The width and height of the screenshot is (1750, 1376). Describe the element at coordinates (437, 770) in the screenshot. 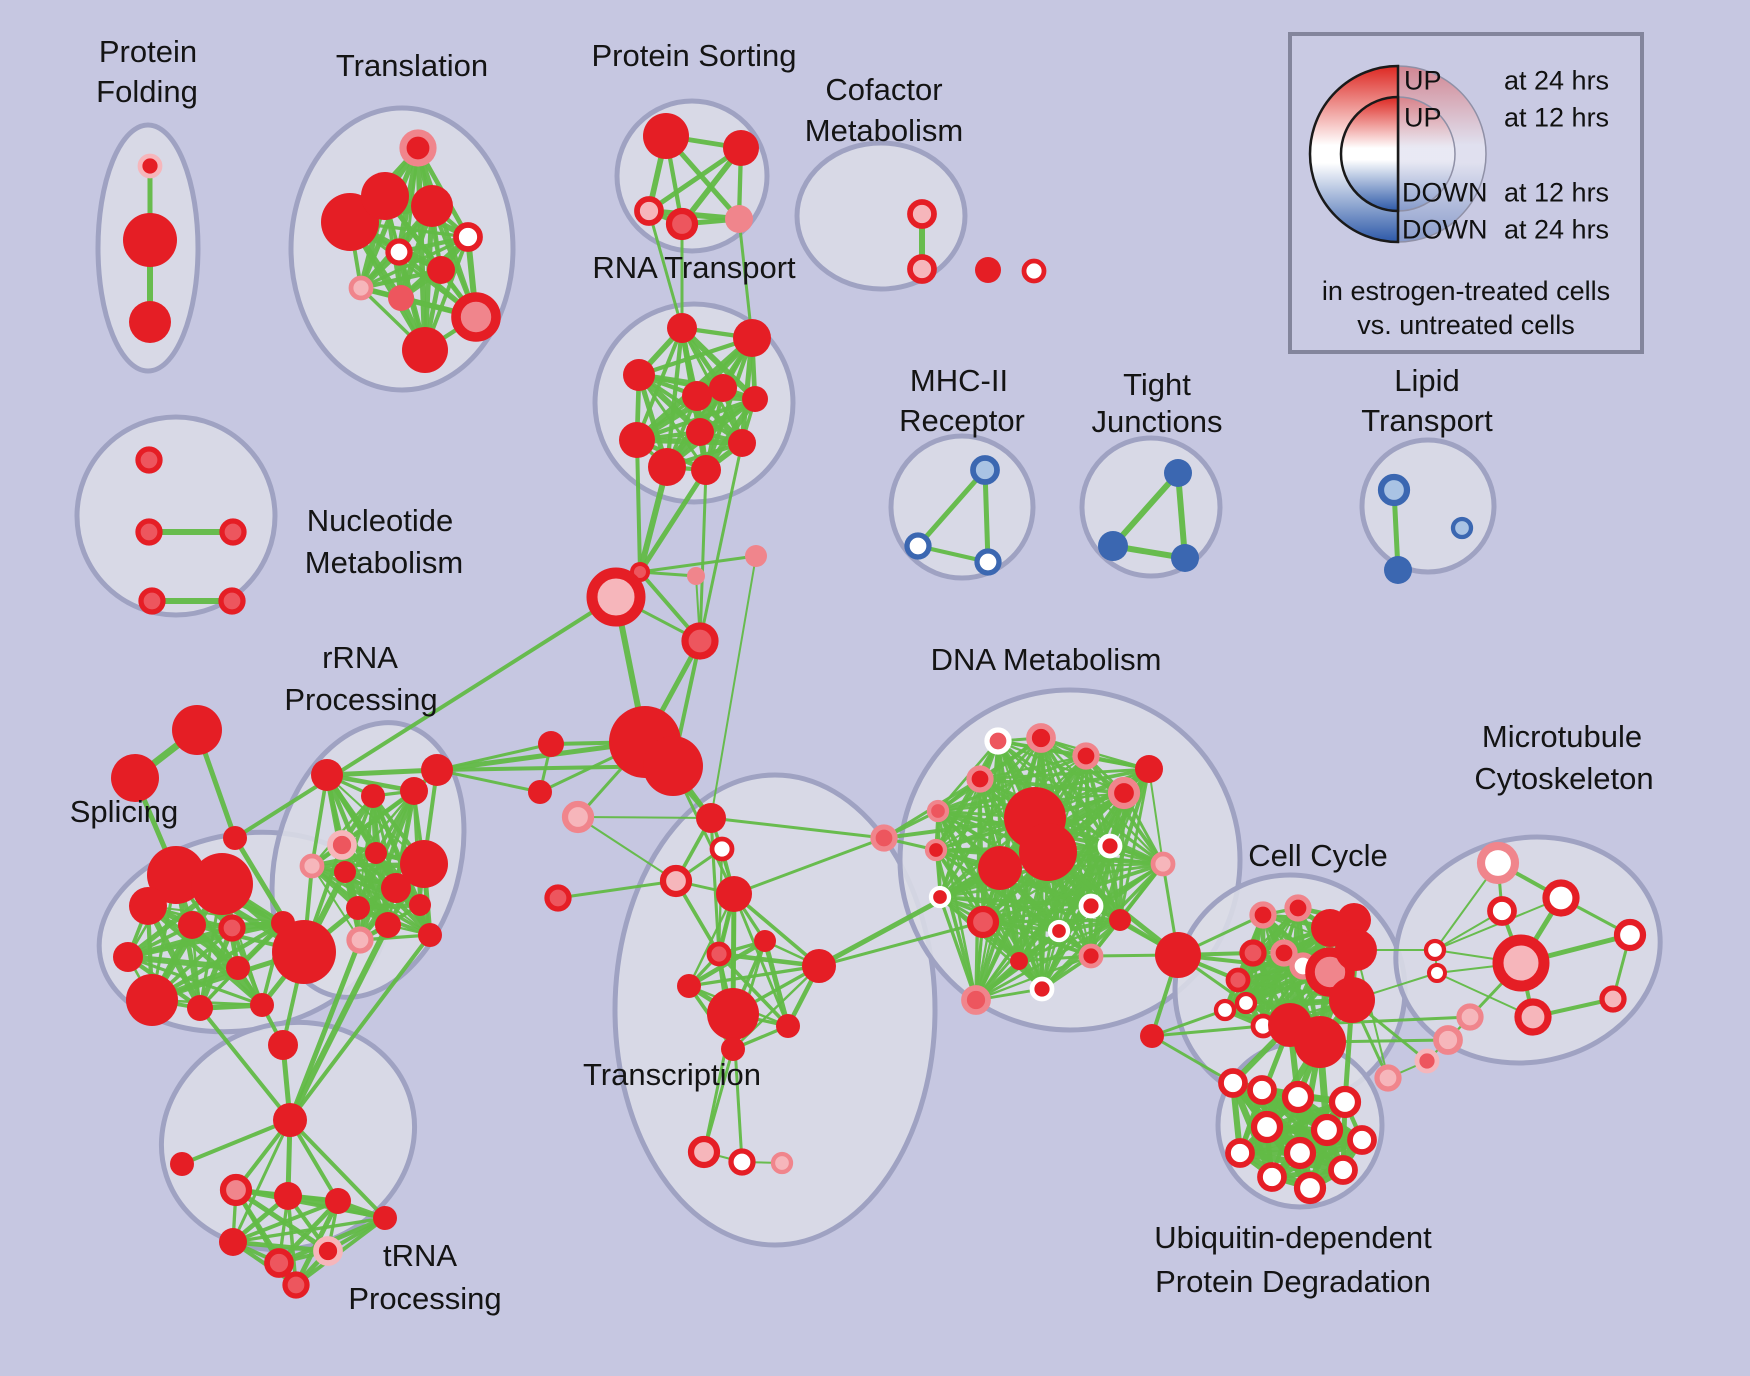

I see `node-rr14` at that location.